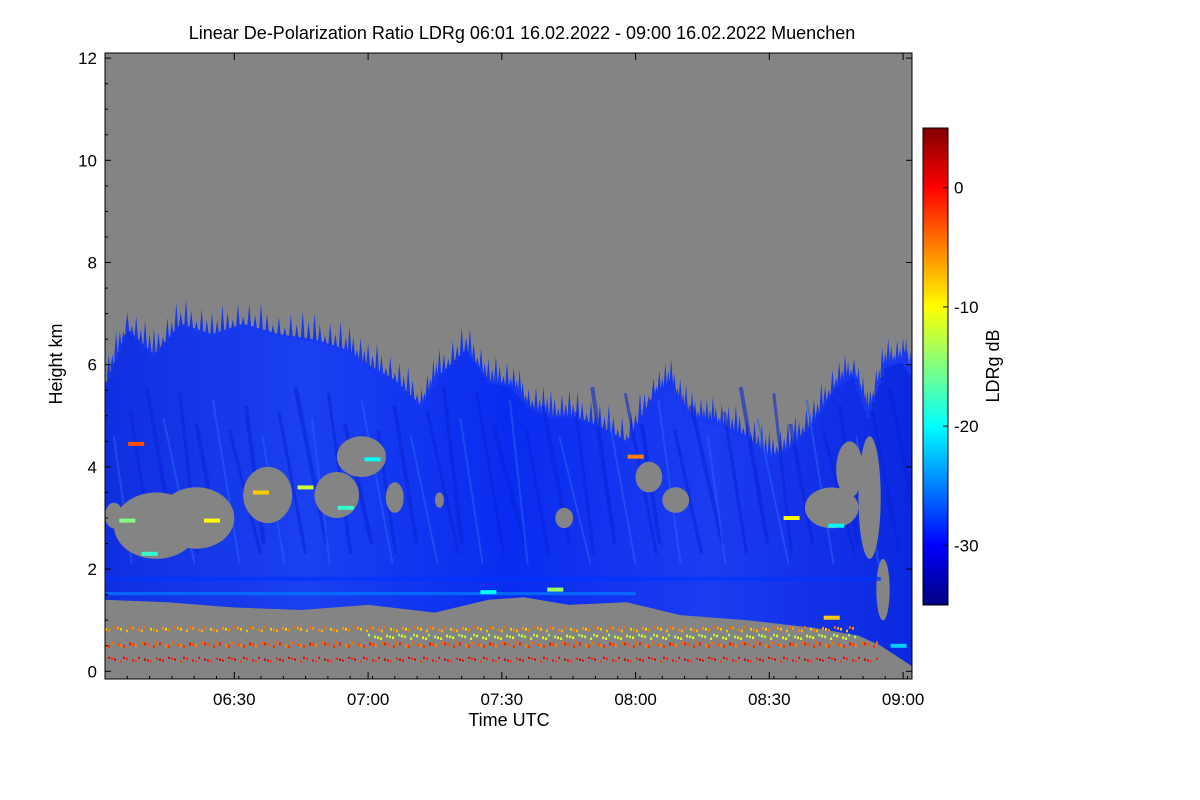  Describe the element at coordinates (966, 307) in the screenshot. I see `colorbar-tick-label: -10` at that location.